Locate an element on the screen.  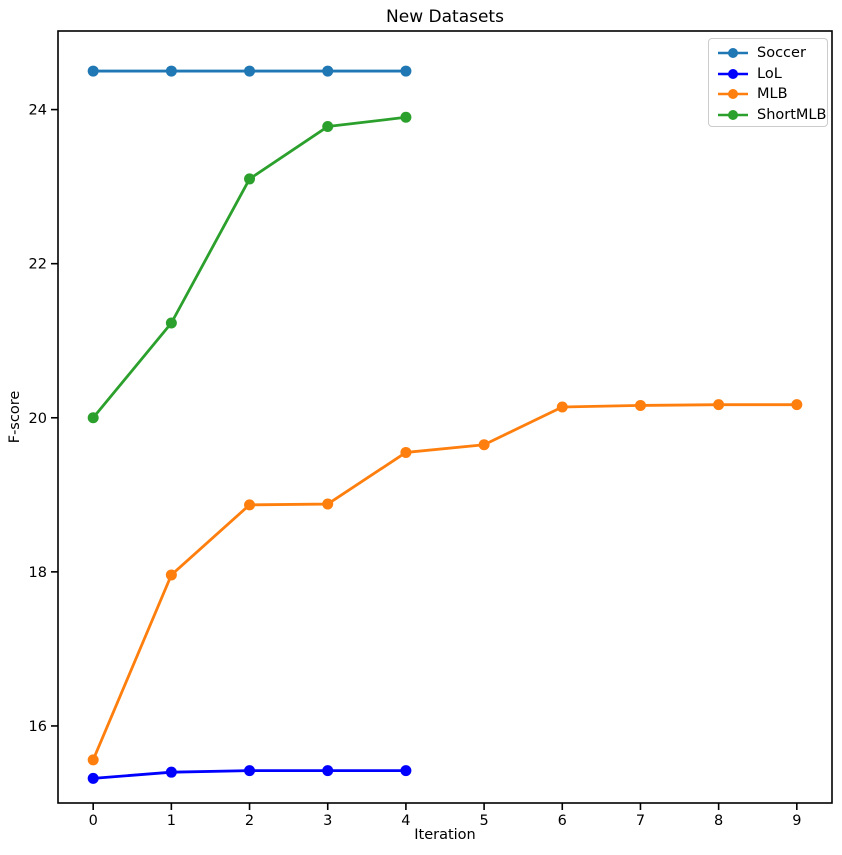
series-lol is located at coordinates (249, 774).